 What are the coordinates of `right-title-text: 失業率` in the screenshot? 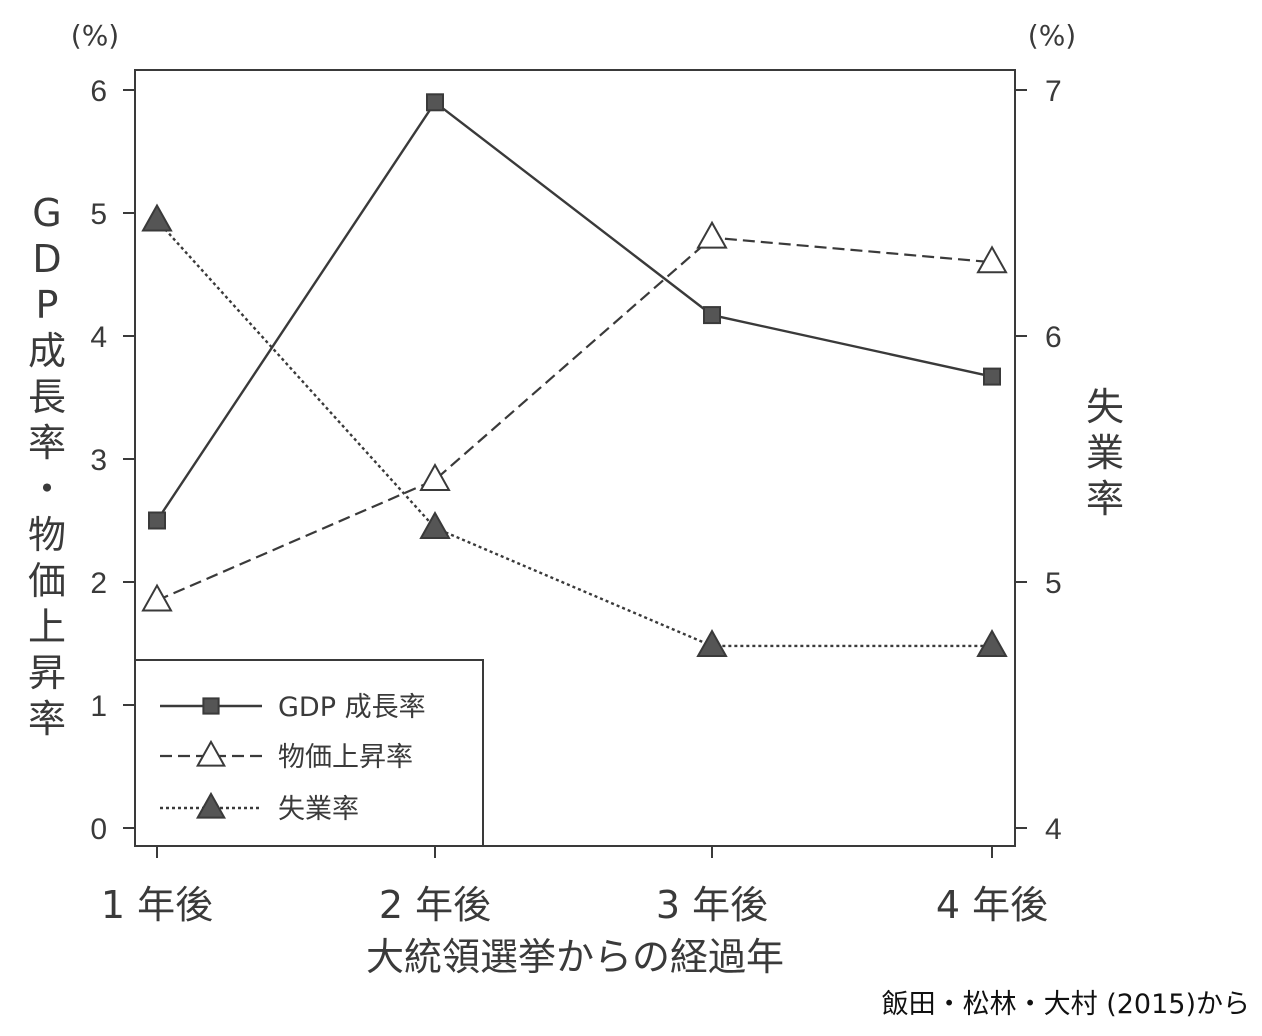 It's located at (1105, 453).